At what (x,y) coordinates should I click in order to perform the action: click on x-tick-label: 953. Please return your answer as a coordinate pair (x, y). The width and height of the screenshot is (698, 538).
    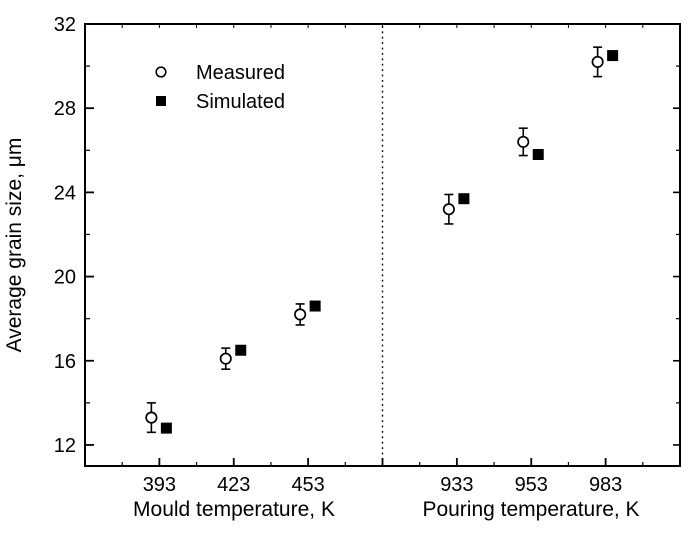
    Looking at the image, I should click on (531, 485).